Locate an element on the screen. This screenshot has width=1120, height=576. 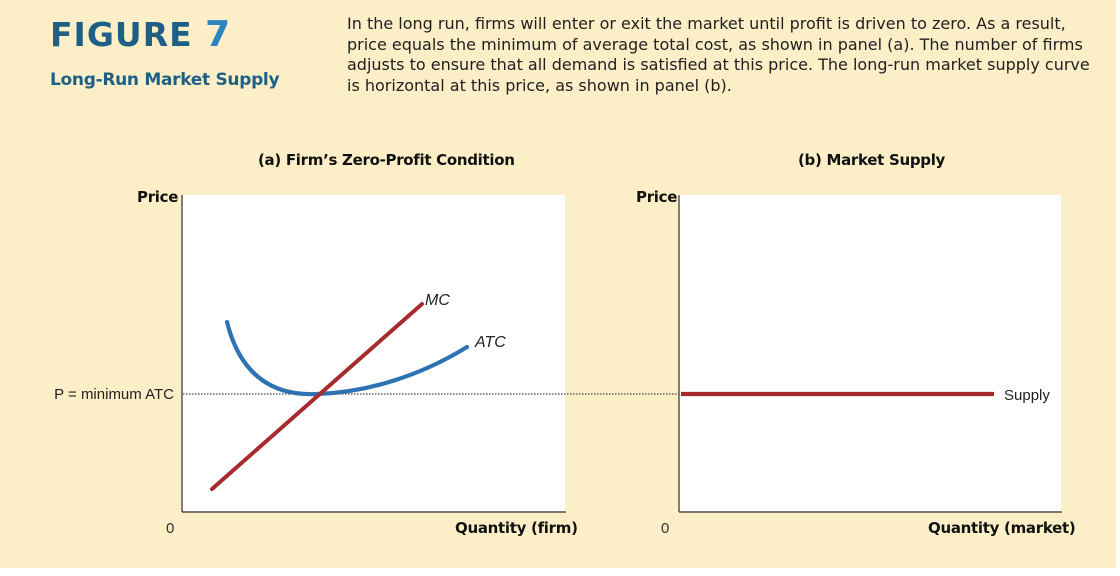
panel-b-x-axis-label: Quantity (market) is located at coordinates (1002, 528).